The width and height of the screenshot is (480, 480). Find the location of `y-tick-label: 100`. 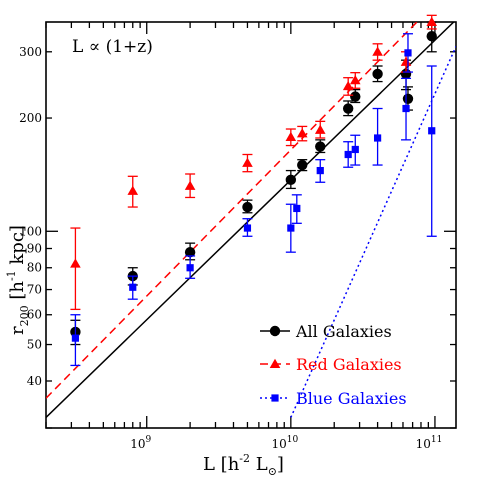

y-tick-label: 100 is located at coordinates (30, 231).